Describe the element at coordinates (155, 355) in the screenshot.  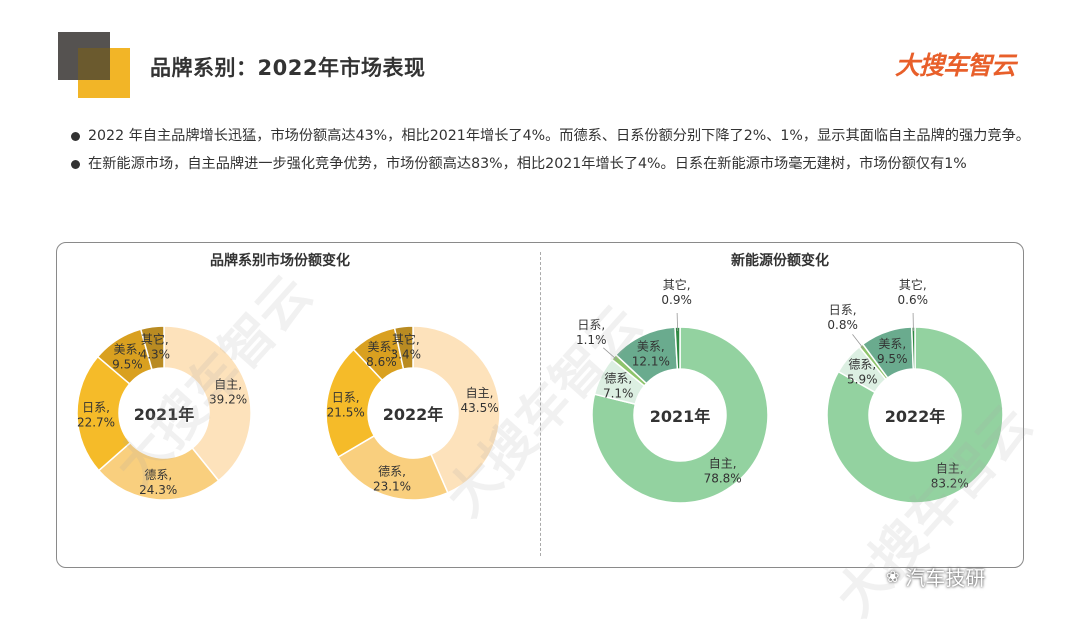
I see `slice-value-label: 4.3%` at that location.